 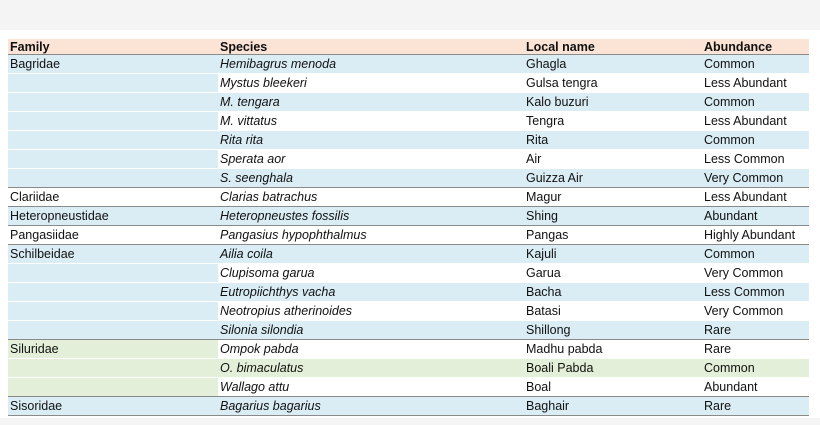 I want to click on local-name-cell: Ghagla, so click(x=613, y=64).